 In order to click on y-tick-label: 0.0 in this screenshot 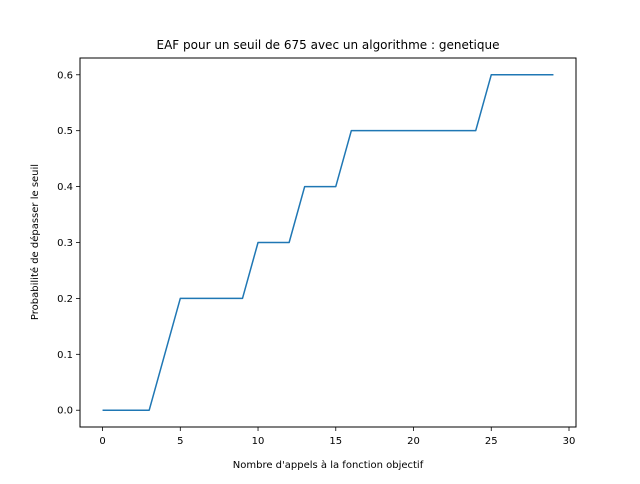, I will do `click(65, 411)`.